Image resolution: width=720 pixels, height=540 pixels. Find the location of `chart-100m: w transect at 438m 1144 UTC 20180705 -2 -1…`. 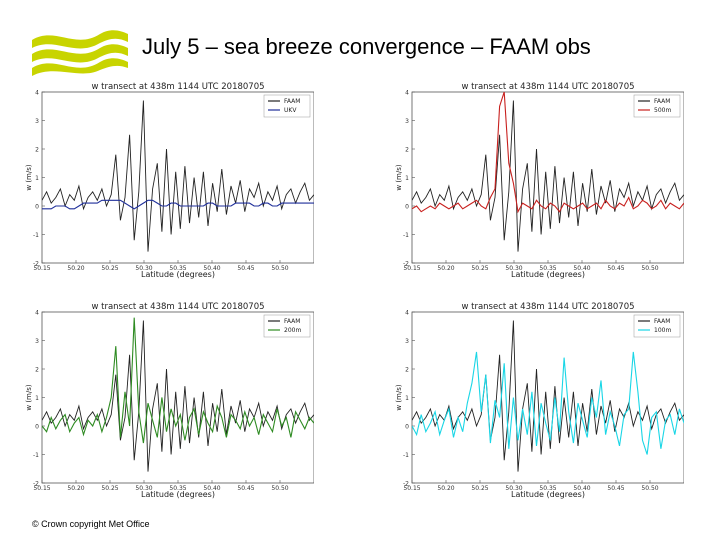

chart-100m: w transect at 438m 1144 UTC 20180705 -2 -1… is located at coordinates (539, 400).